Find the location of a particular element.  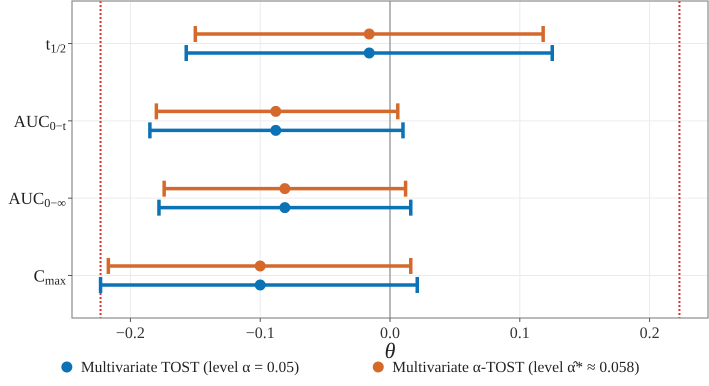

y-tick-label: AUC$_{0−t}$ is located at coordinates (40, 122).